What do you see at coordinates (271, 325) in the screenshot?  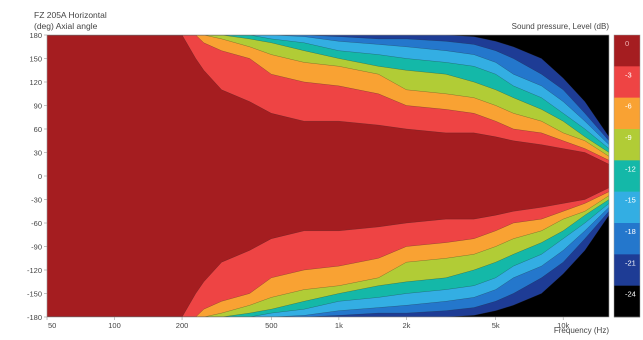 I see `x-tick-label: 500` at bounding box center [271, 325].